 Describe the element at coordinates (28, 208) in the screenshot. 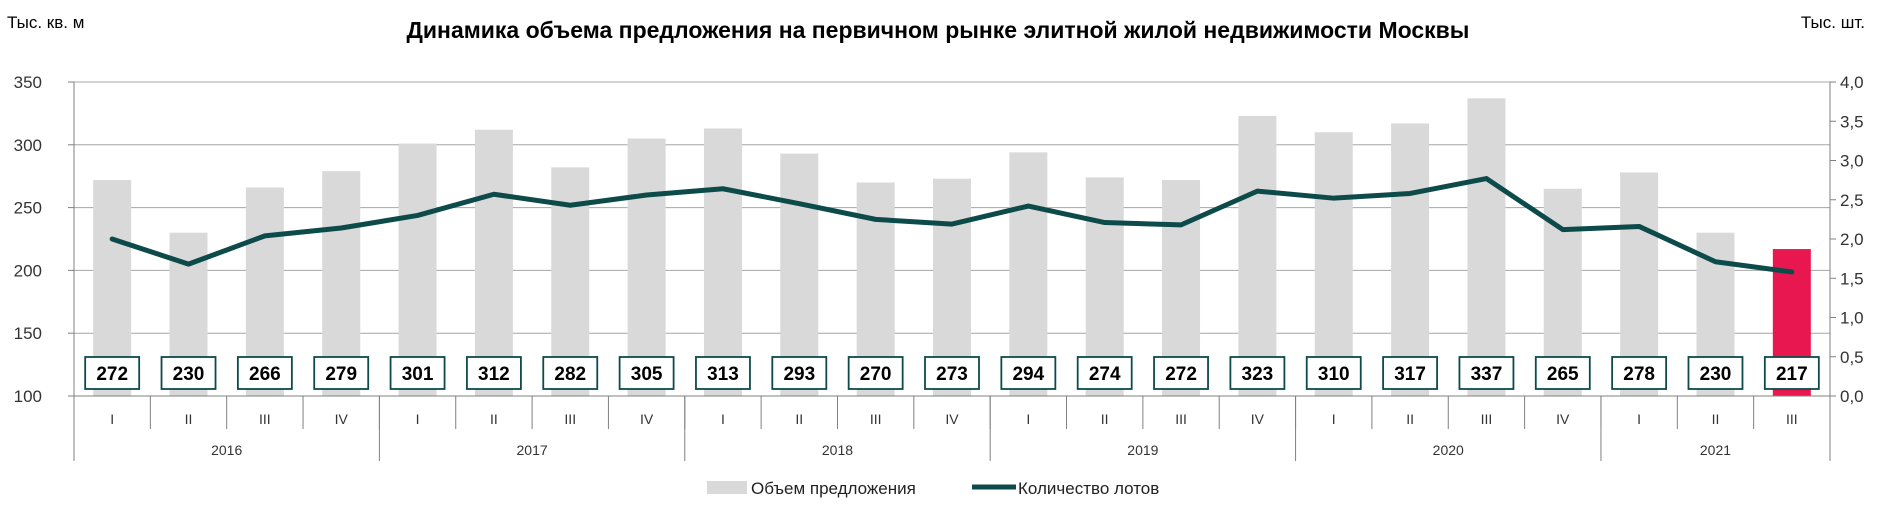

I see `left-tick-label: 250` at that location.